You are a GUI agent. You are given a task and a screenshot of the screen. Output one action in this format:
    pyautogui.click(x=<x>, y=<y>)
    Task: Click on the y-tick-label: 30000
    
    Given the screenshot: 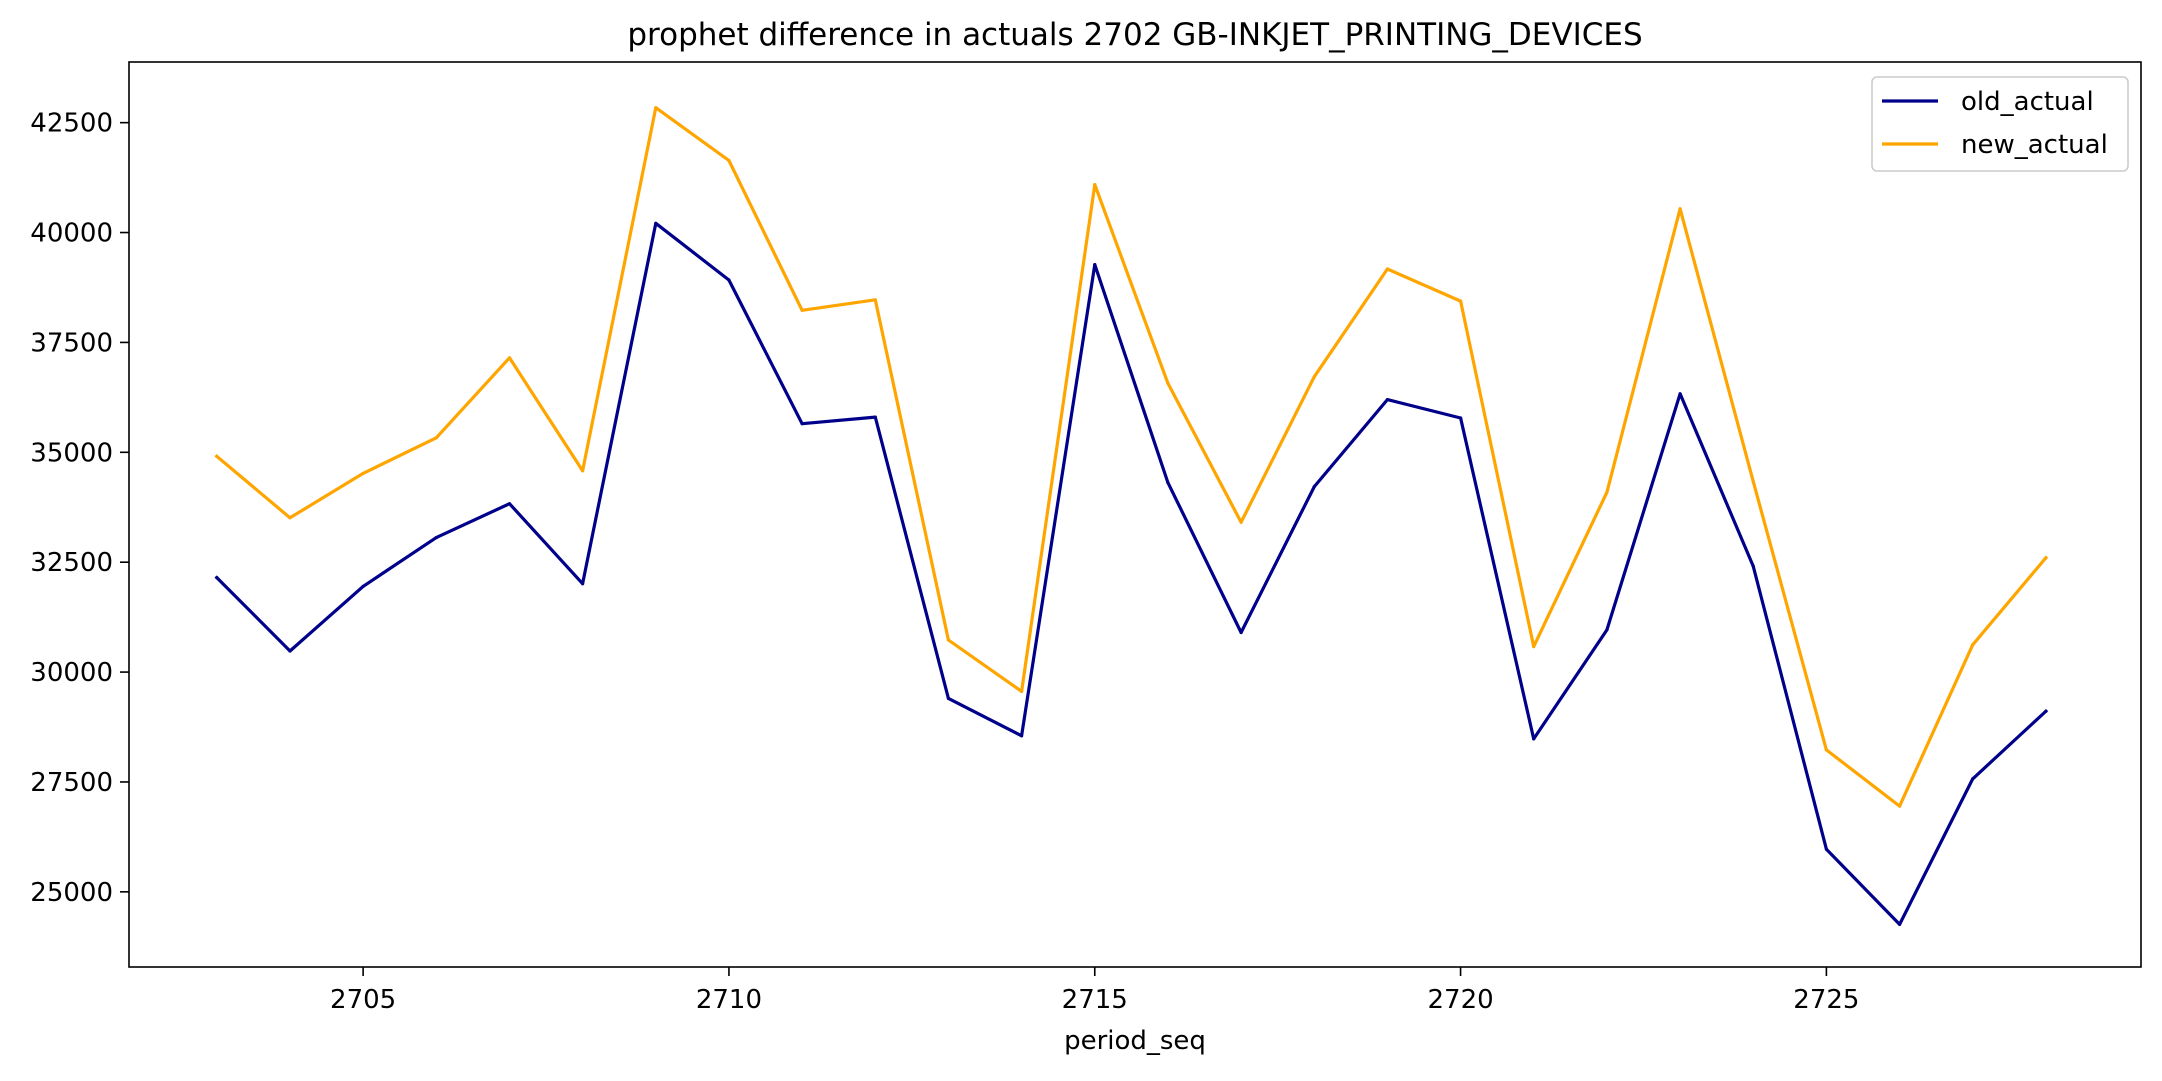 What is the action you would take?
    pyautogui.click(x=71, y=673)
    